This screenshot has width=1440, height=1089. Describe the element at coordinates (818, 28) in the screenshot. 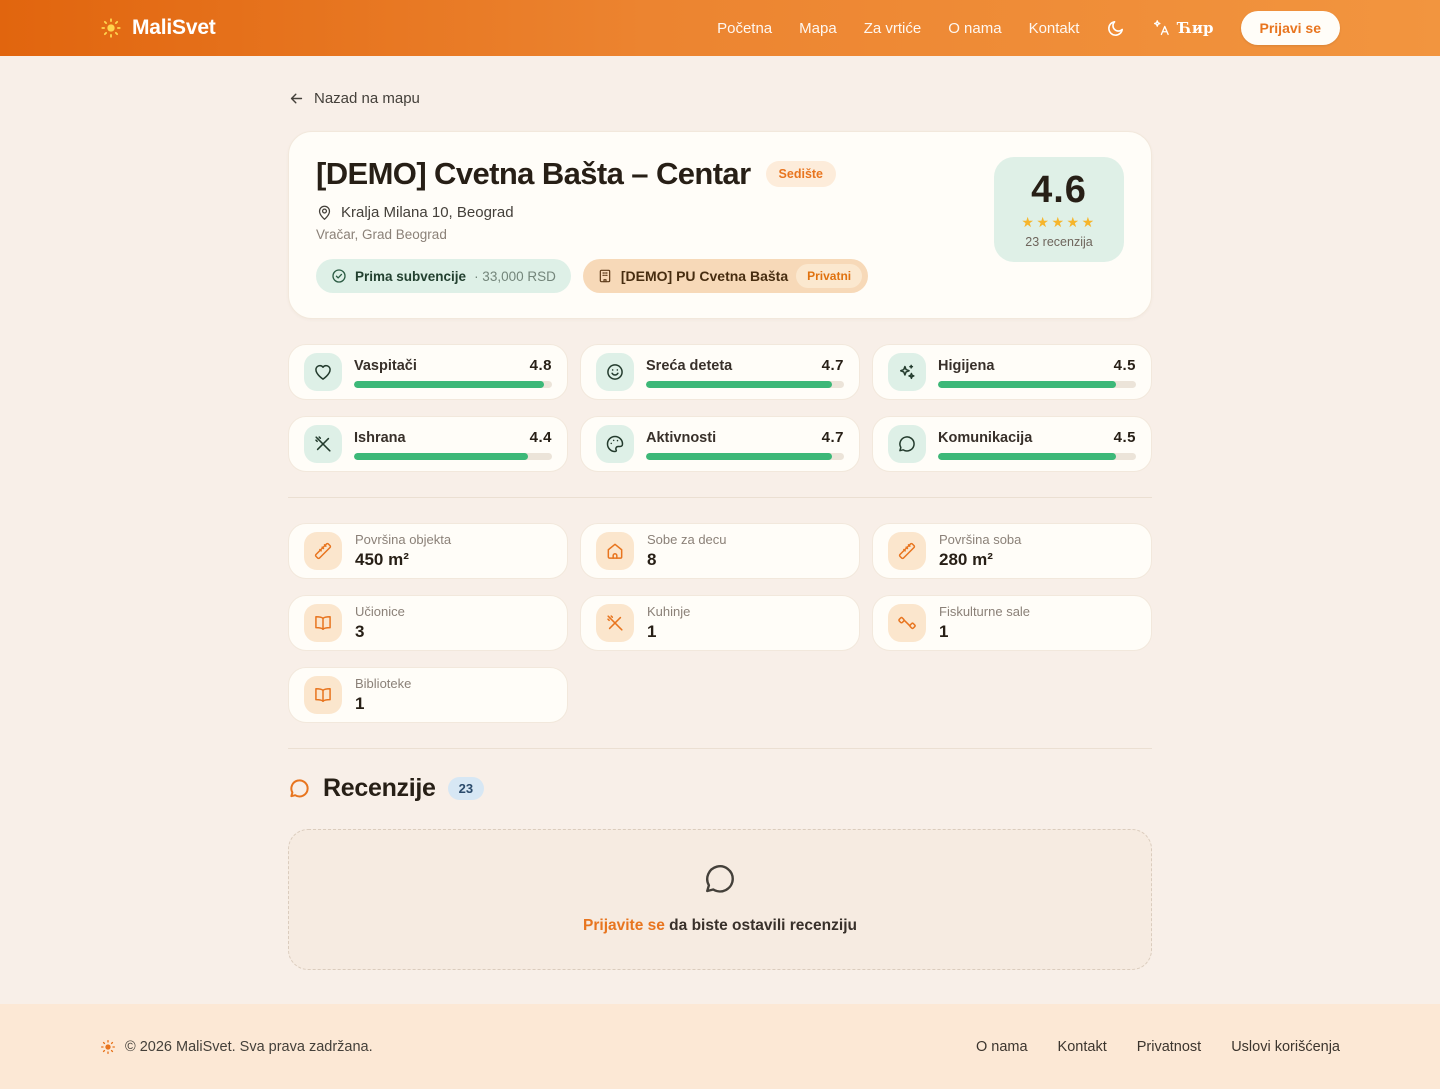

I see `nav-item-mapa: Mapa` at that location.